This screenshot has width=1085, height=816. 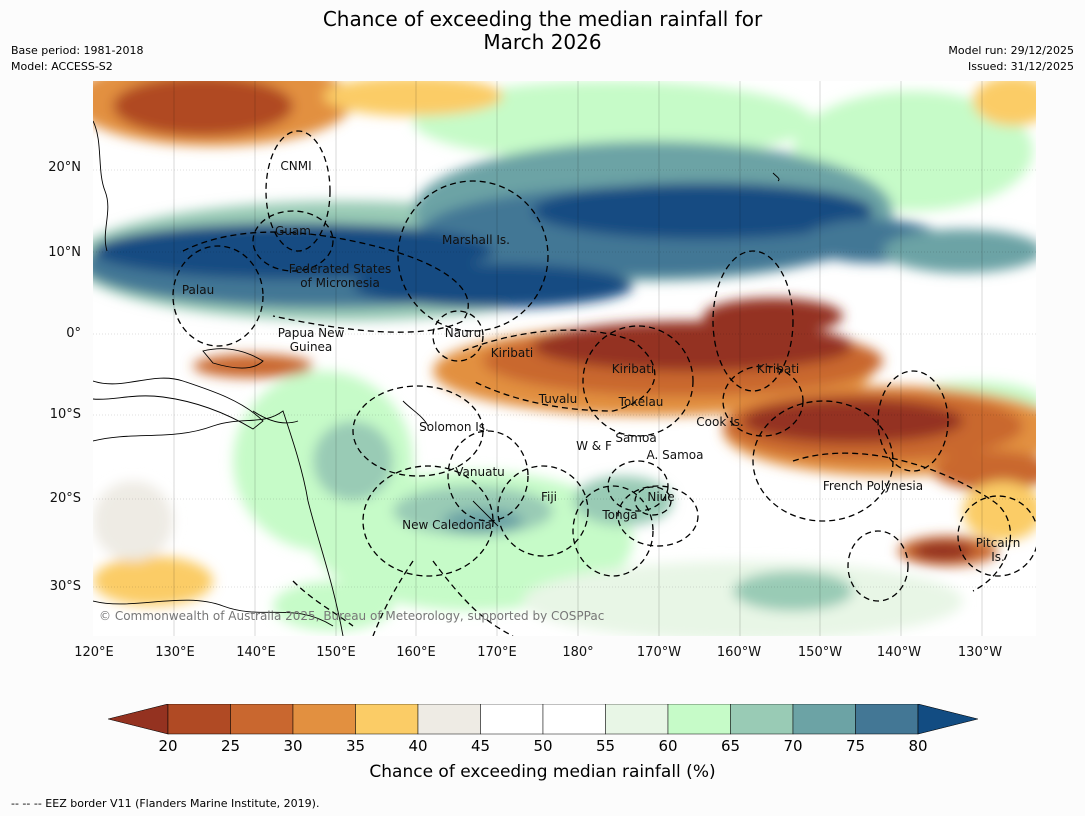 What do you see at coordinates (497, 652) in the screenshot?
I see `lon-tick: 170°E` at bounding box center [497, 652].